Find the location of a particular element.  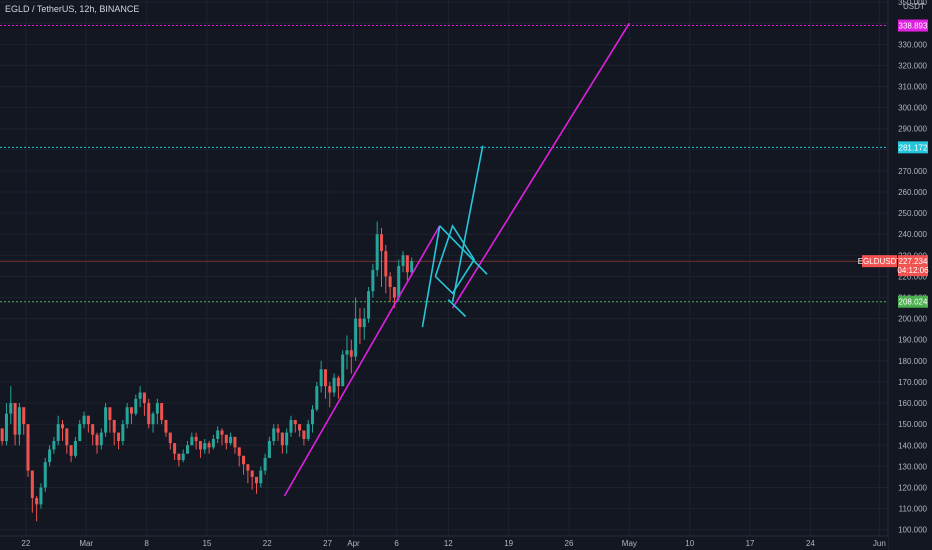

time-axis-panel is located at coordinates (444, 543).